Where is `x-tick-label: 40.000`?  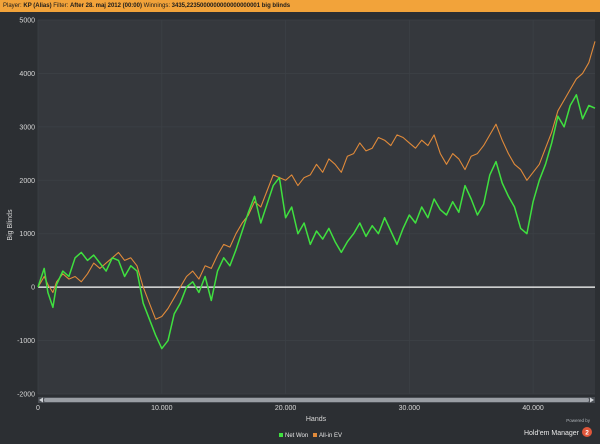
x-tick-label: 40.000 is located at coordinates (533, 408).